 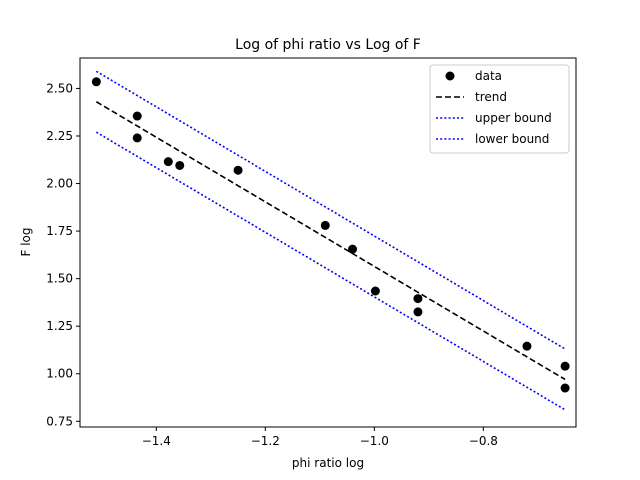 What do you see at coordinates (328, 463) in the screenshot?
I see `x-axis-title: phi ratio log` at bounding box center [328, 463].